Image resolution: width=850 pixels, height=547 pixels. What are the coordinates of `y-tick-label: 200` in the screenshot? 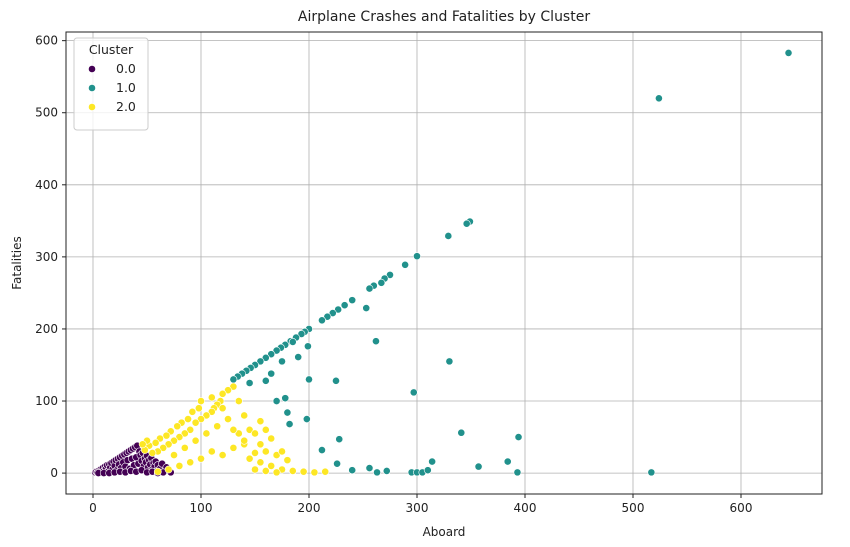 It's located at (46, 329).